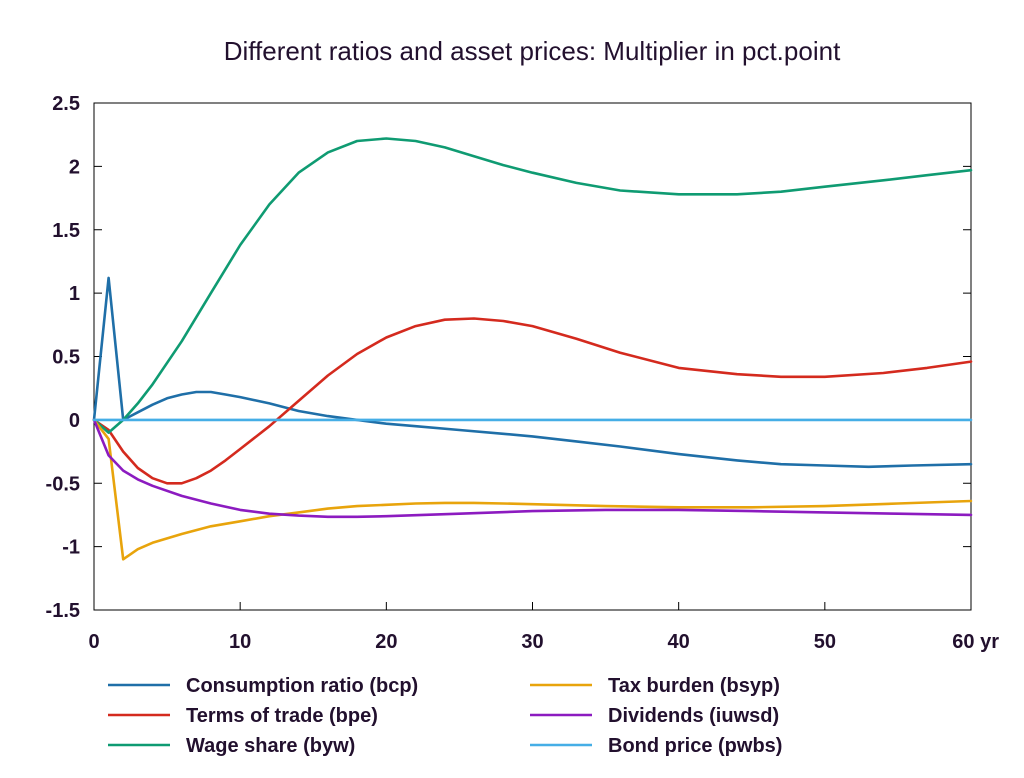 The image size is (1024, 778). Describe the element at coordinates (386, 642) in the screenshot. I see `x-tick-label: 20` at that location.